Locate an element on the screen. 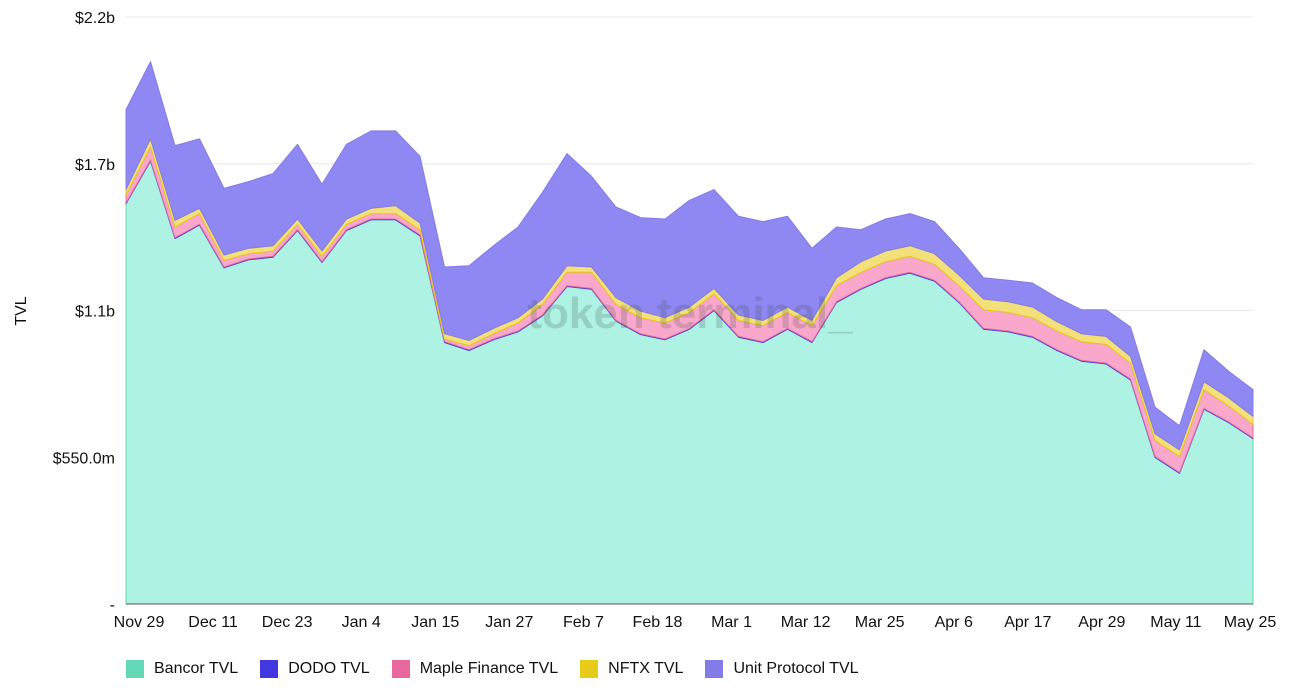  legend-item: DODO TVL is located at coordinates (315, 669).